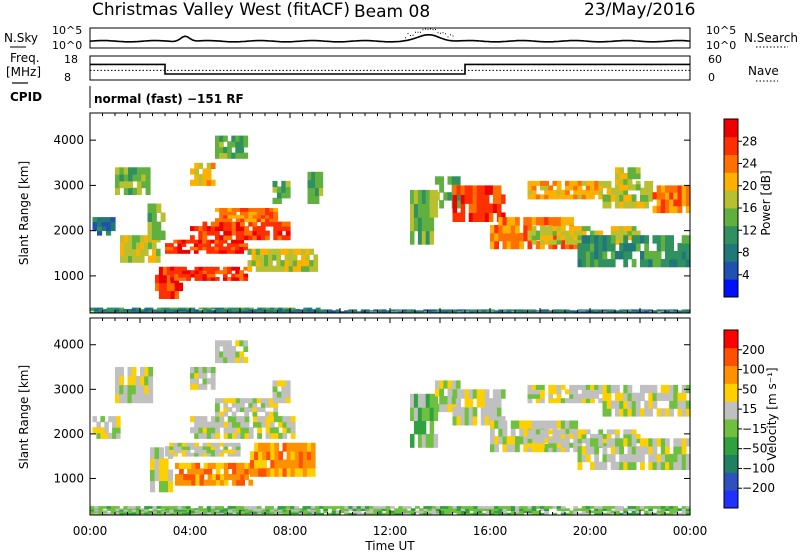 The image size is (800, 554). What do you see at coordinates (90, 531) in the screenshot?
I see `x-tick-label: 00:00` at bounding box center [90, 531].